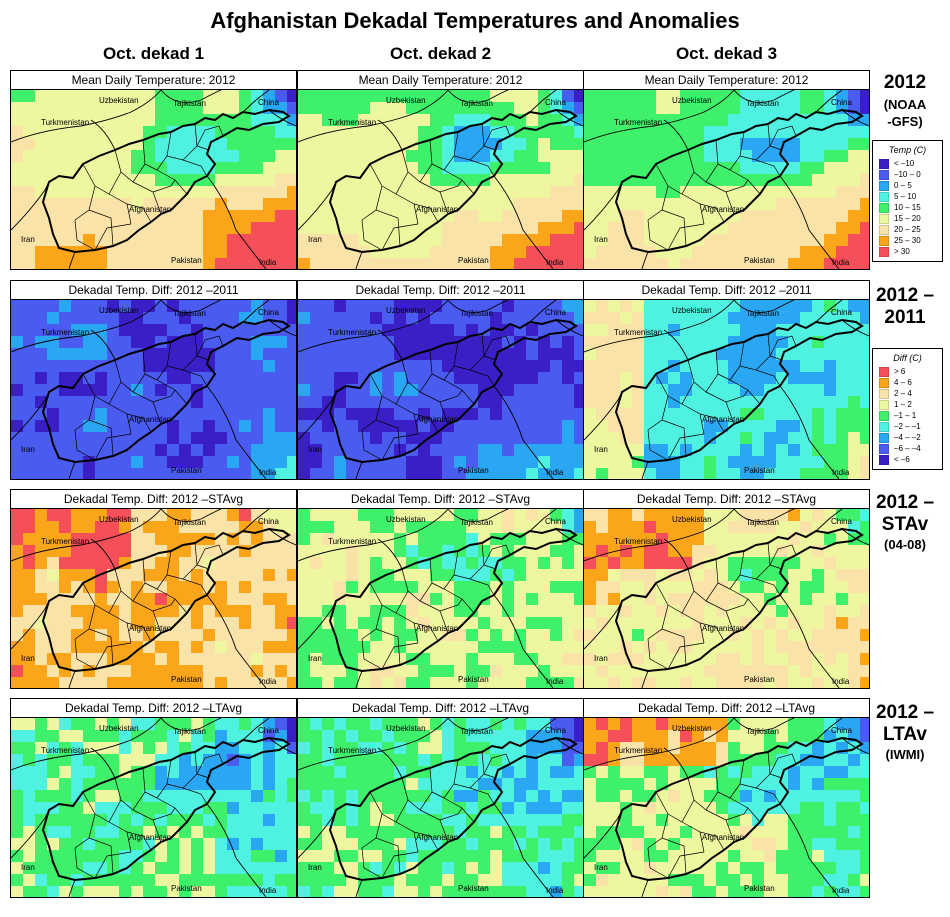 The width and height of the screenshot is (950, 917). Describe the element at coordinates (907, 358) in the screenshot. I see `legend-title: Diff (C)` at that location.